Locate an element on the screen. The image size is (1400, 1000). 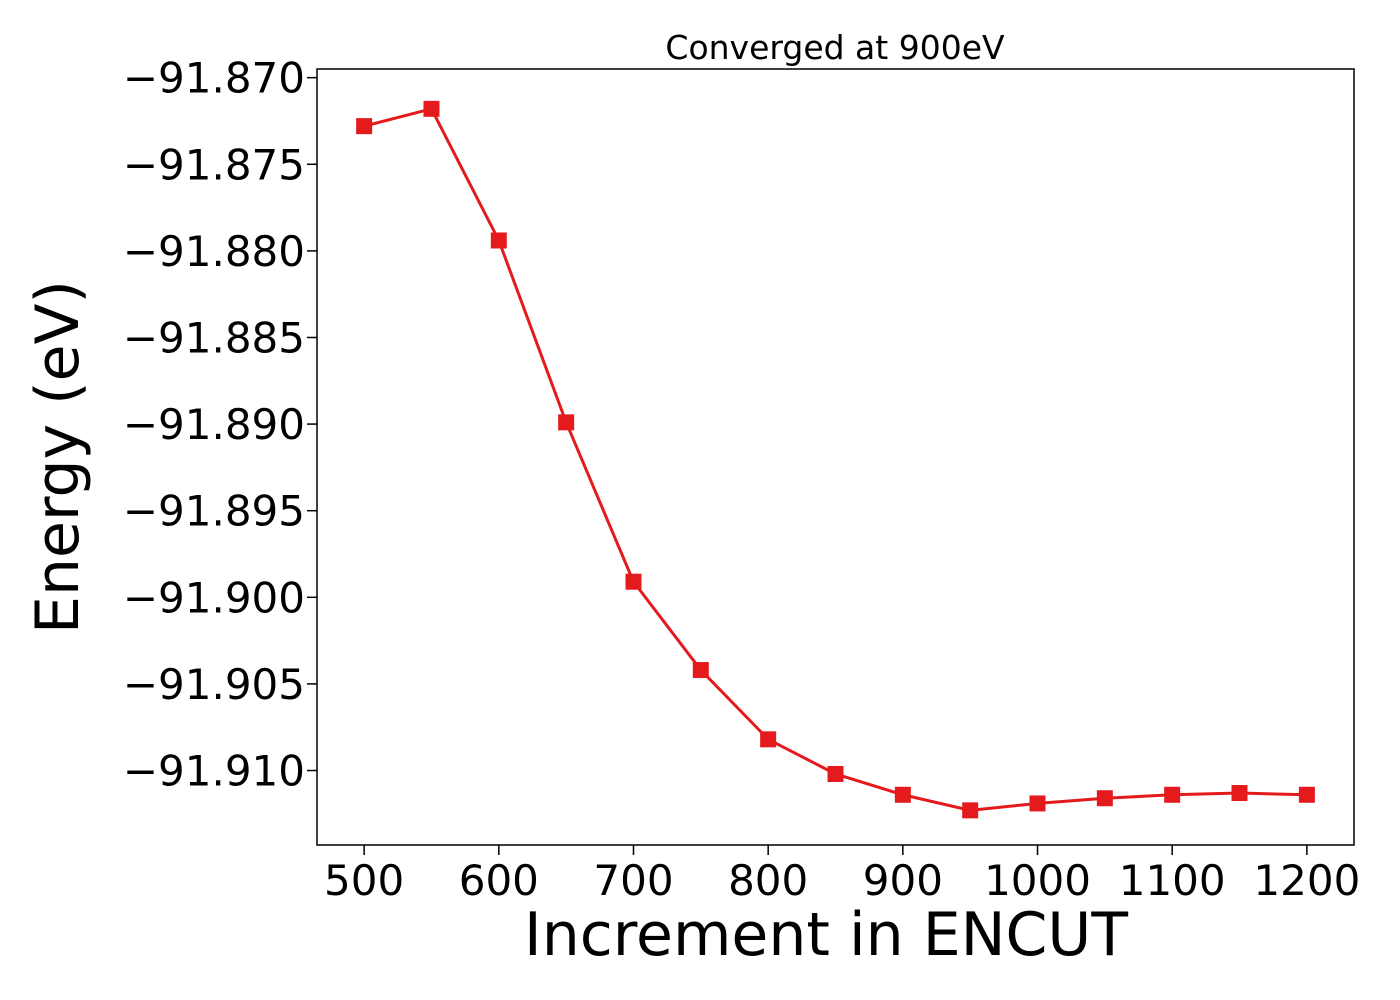
y-tick-label: −91.880 is located at coordinates (214, 251).